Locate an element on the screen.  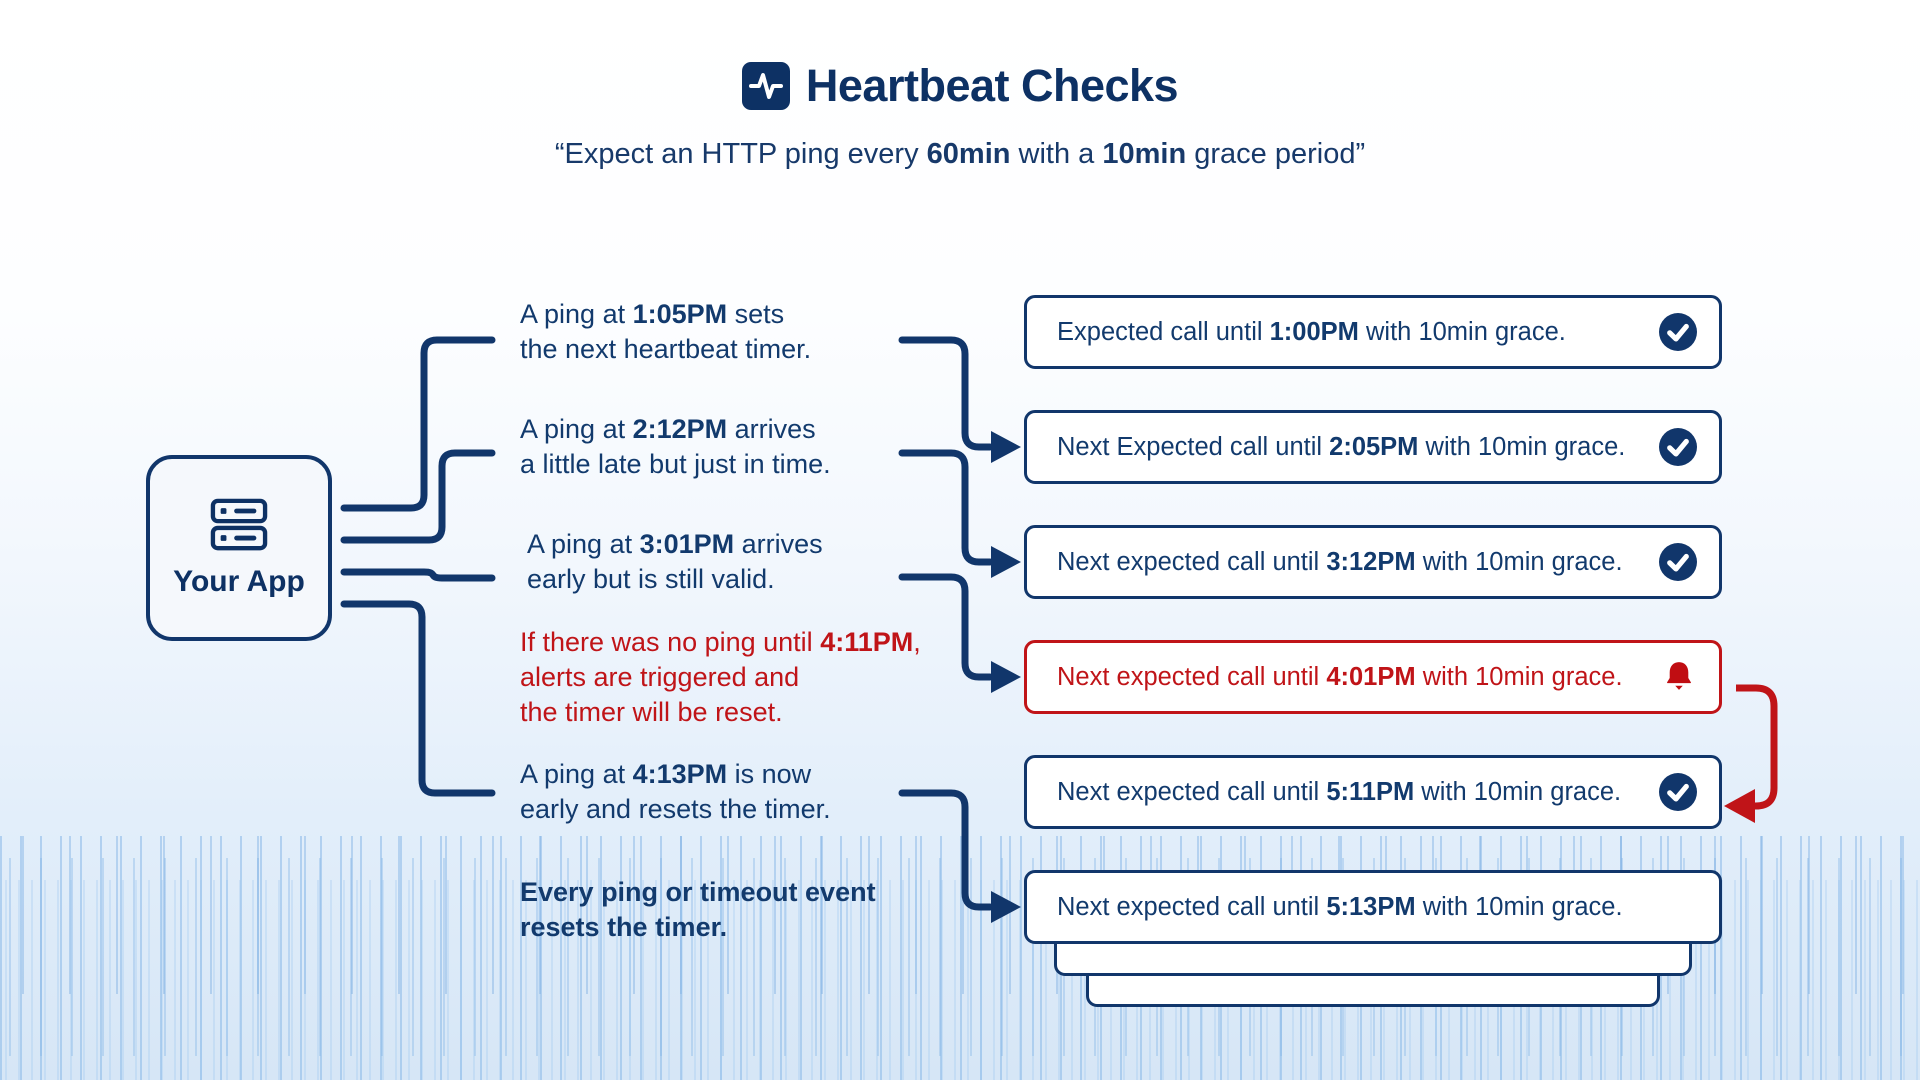
emphasis-text: 3:01PM is located at coordinates (687, 544).